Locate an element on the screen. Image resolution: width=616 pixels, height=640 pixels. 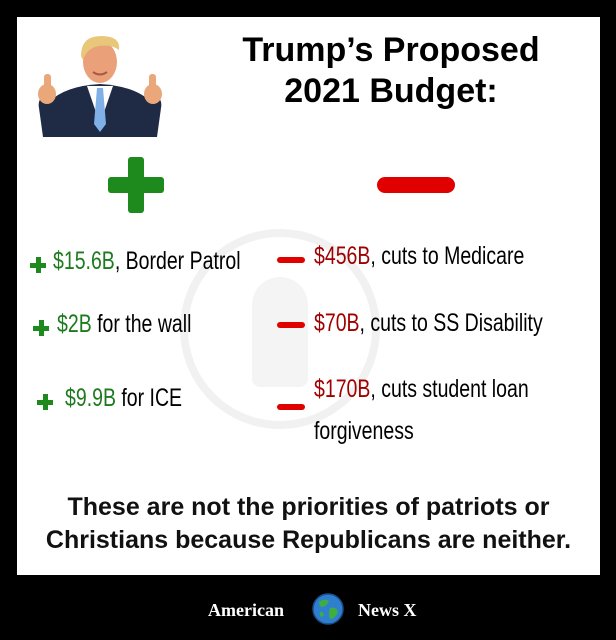
cut-desc: , cuts to Medicare is located at coordinates (447, 256).